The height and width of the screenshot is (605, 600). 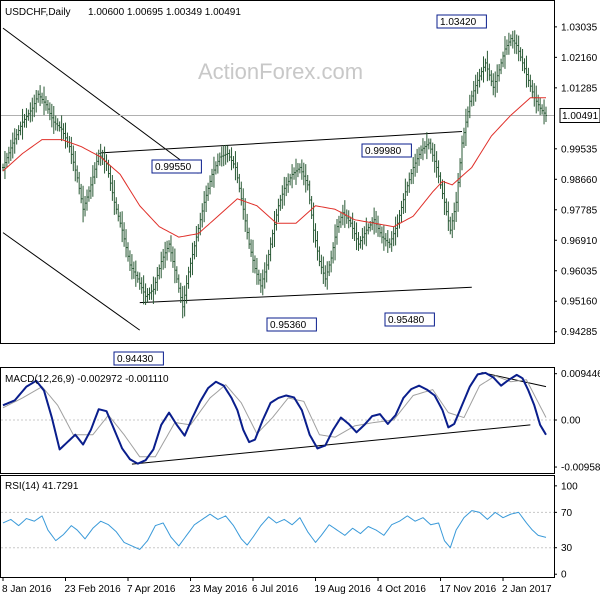 What do you see at coordinates (138, 358) in the screenshot?
I see `price-level-label: 0.94430` at bounding box center [138, 358].